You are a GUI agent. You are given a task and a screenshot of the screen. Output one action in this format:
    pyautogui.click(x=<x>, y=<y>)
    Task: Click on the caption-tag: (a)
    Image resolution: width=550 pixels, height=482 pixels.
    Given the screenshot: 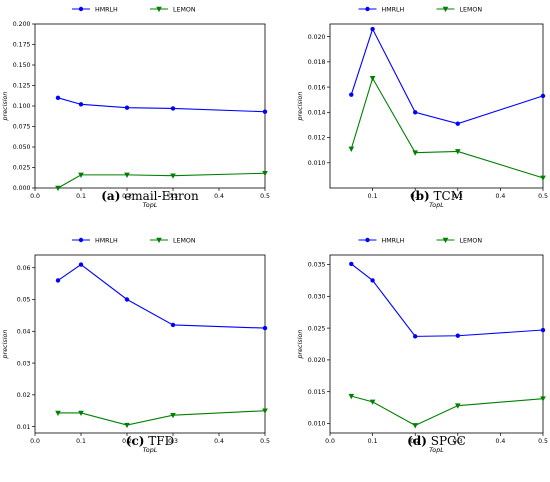 What is the action you would take?
    pyautogui.click(x=110, y=196)
    